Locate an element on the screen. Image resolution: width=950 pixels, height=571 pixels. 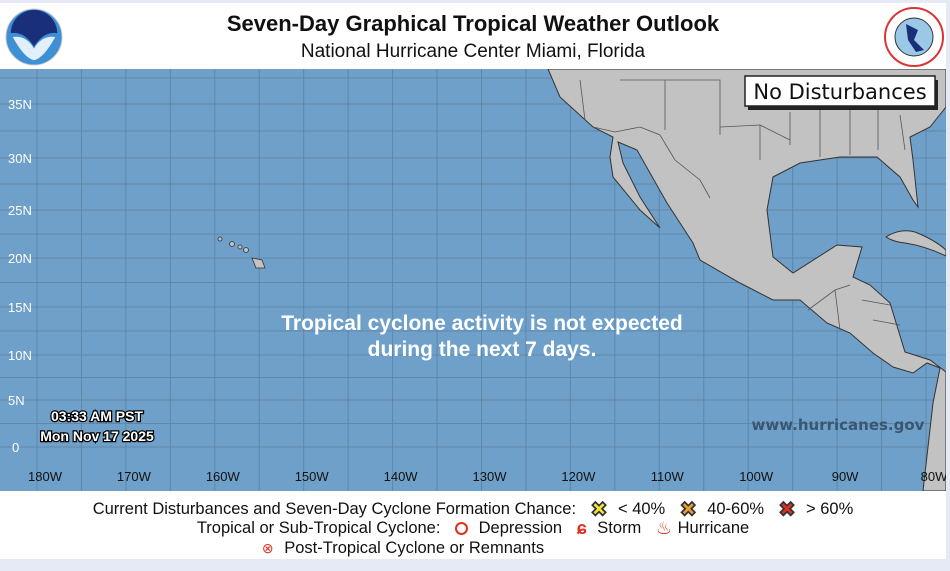
lon-label: 90W is located at coordinates (845, 476).